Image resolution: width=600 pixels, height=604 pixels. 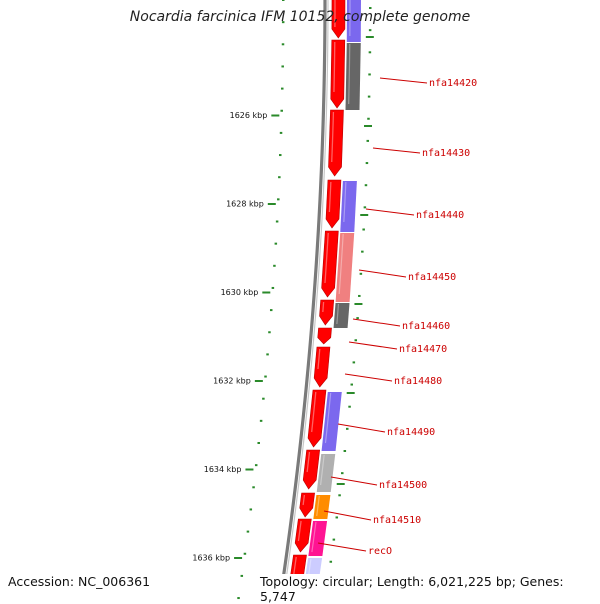 I want to click on gene-label: nfa14500, so click(x=403, y=485).